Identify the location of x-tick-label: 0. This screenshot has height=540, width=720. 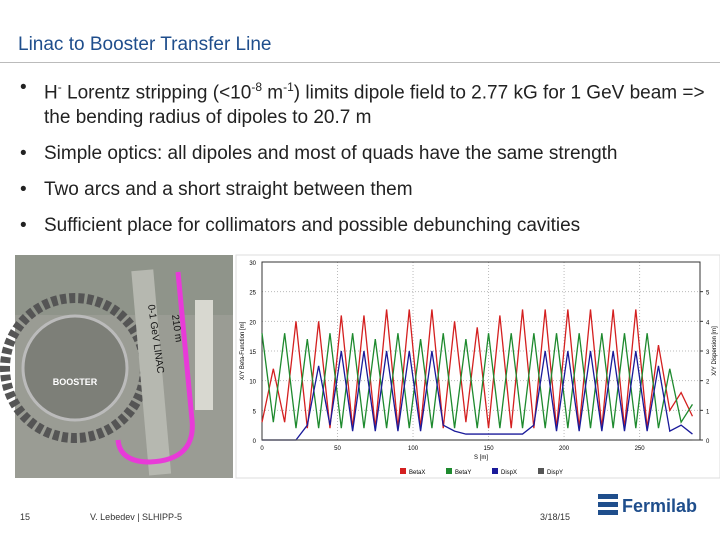
(262, 449).